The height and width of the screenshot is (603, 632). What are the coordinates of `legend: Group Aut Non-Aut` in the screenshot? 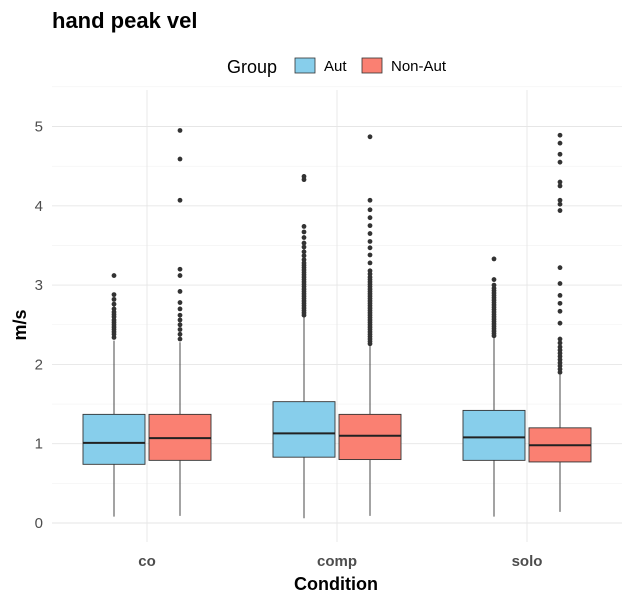 It's located at (337, 67).